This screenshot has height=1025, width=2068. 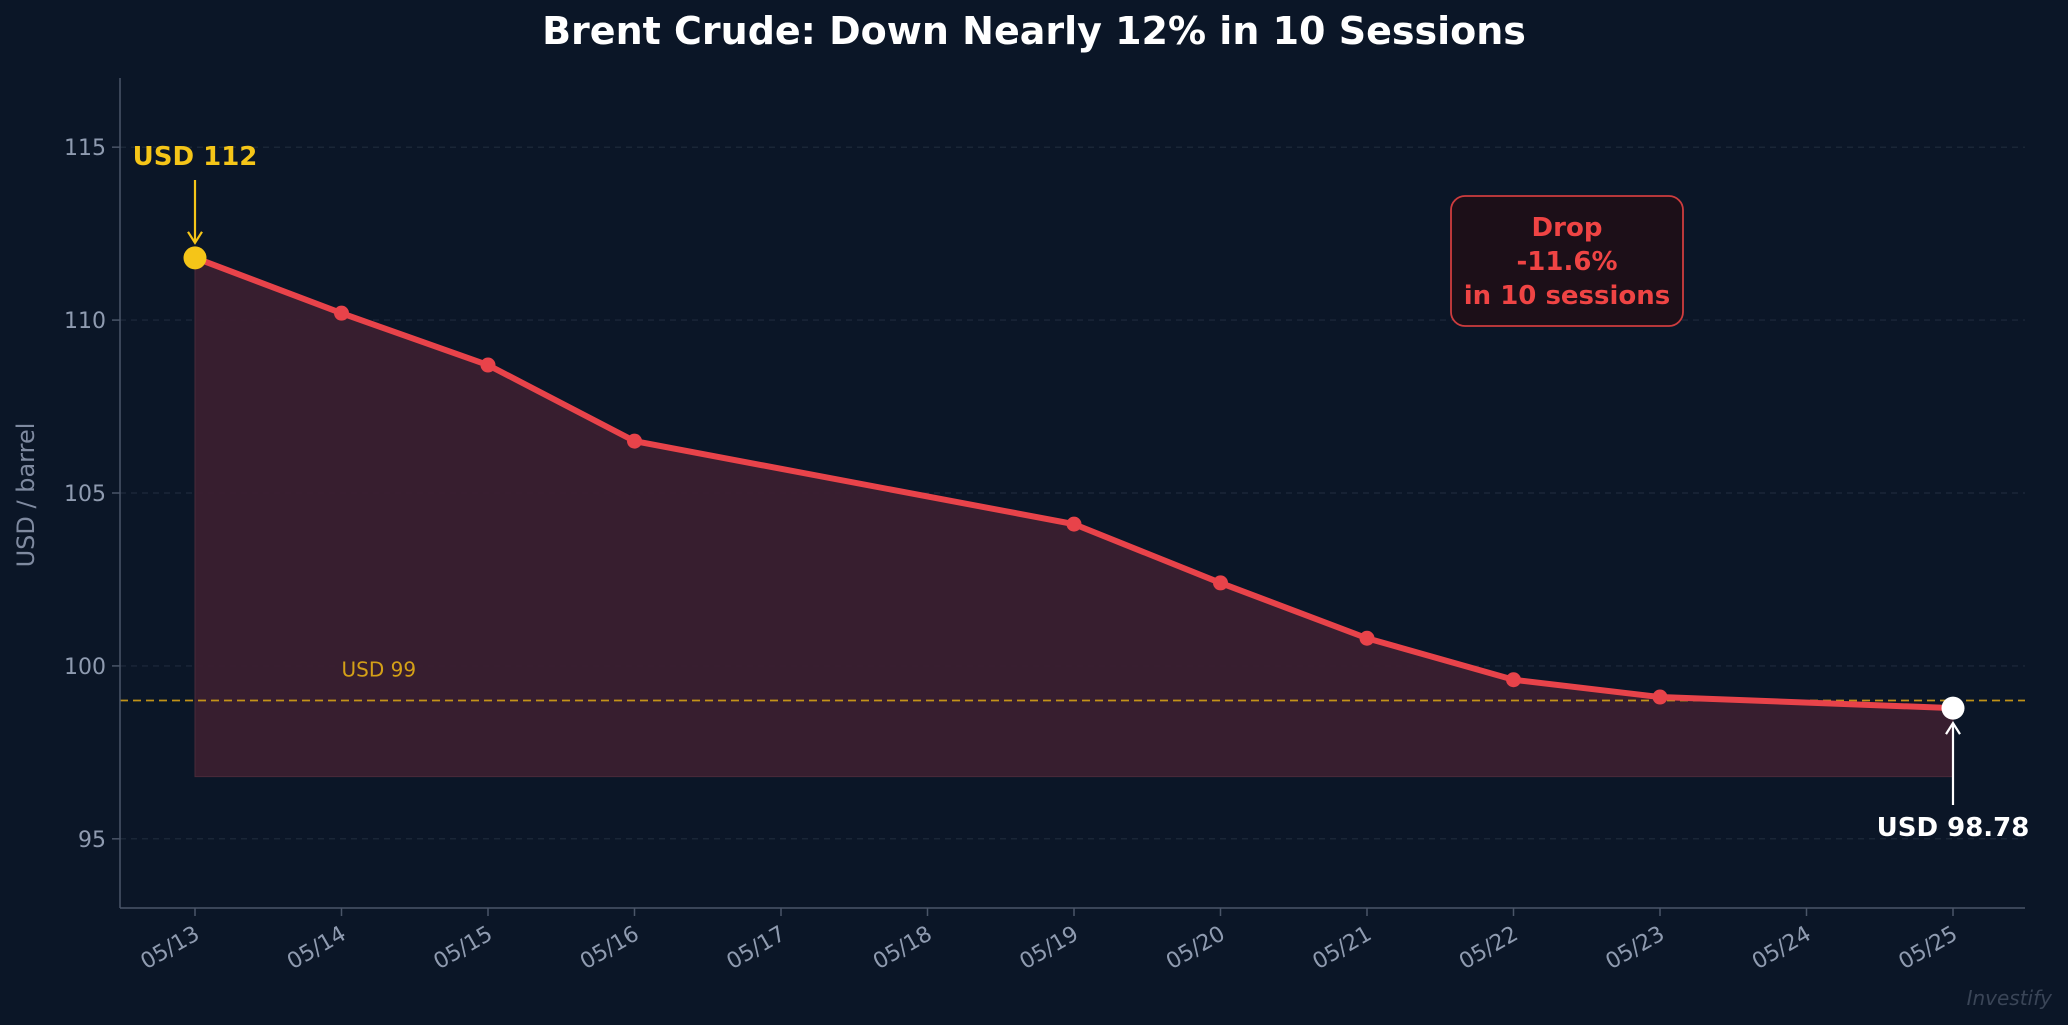 I want to click on end-annotation-arrowhead, so click(x=1953, y=728).